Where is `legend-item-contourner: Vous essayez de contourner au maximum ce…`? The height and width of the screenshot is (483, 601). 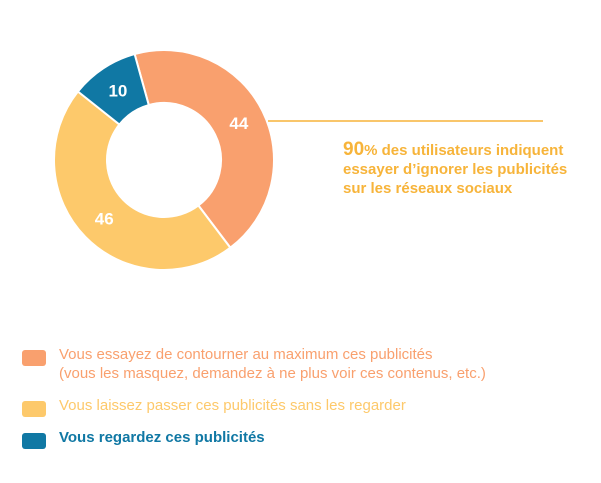 legend-item-contourner: Vous essayez de contourner au maximum ce… is located at coordinates (307, 364).